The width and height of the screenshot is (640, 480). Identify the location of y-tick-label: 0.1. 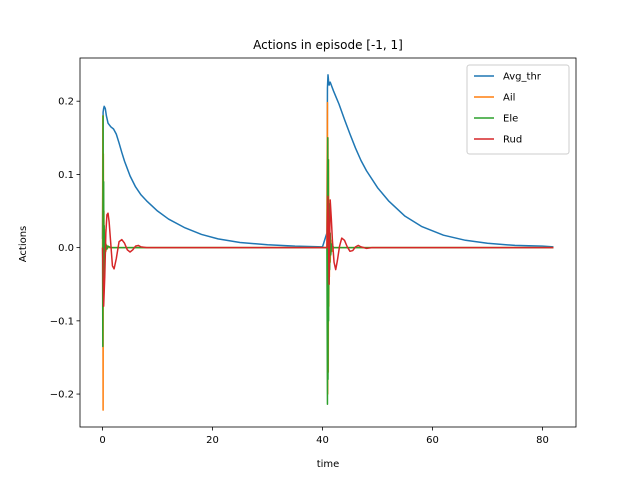
(66, 175).